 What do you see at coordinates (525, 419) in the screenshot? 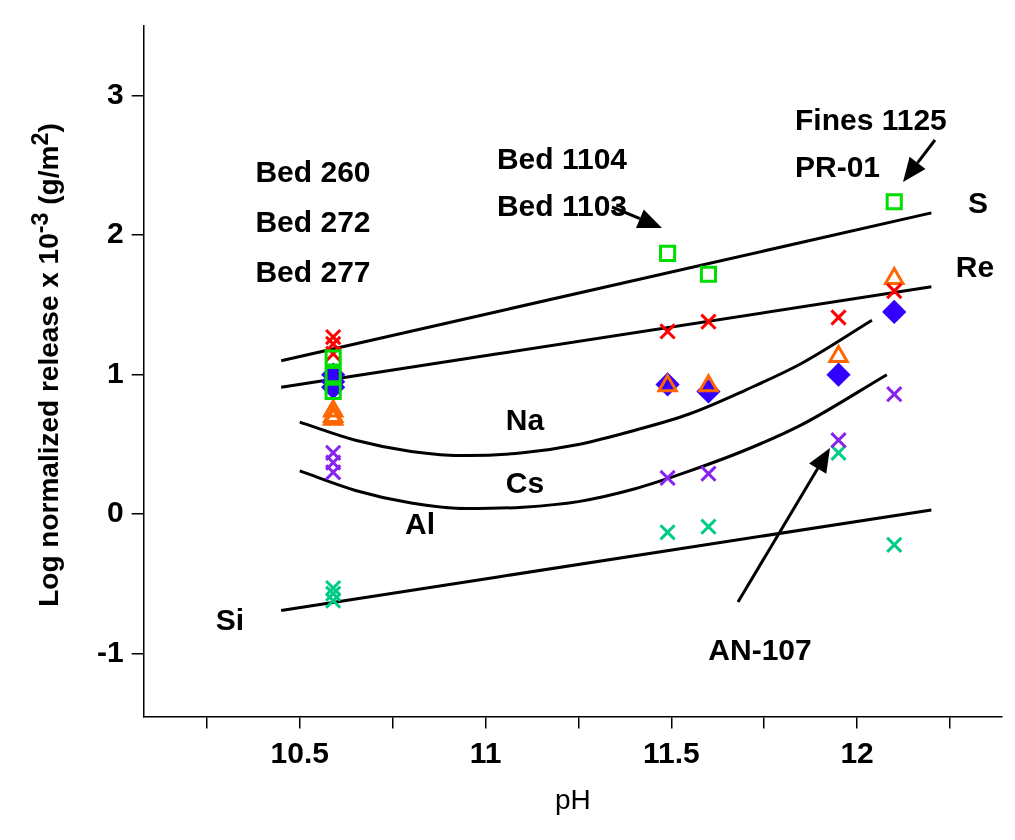
I see `annotation: Na` at bounding box center [525, 419].